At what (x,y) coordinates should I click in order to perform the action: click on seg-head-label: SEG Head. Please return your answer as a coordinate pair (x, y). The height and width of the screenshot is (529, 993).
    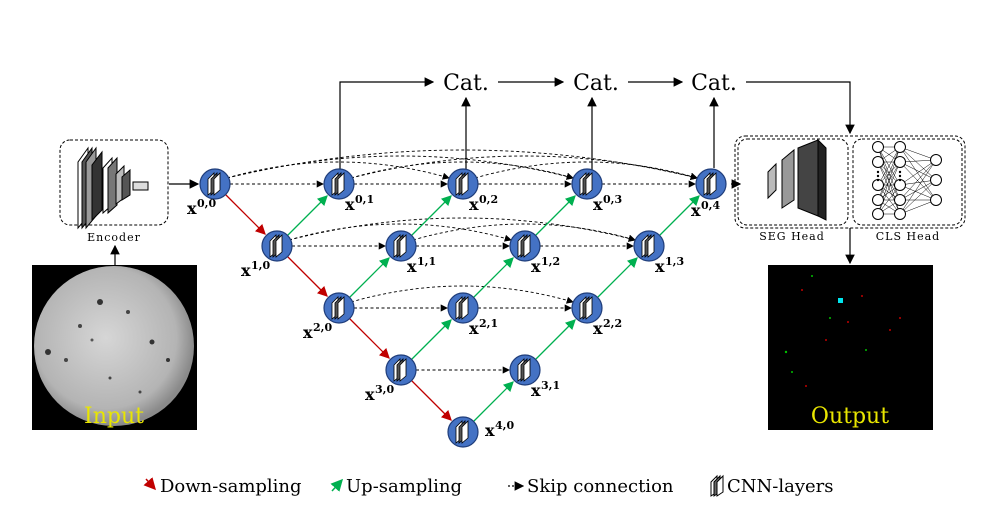
    Looking at the image, I should click on (792, 236).